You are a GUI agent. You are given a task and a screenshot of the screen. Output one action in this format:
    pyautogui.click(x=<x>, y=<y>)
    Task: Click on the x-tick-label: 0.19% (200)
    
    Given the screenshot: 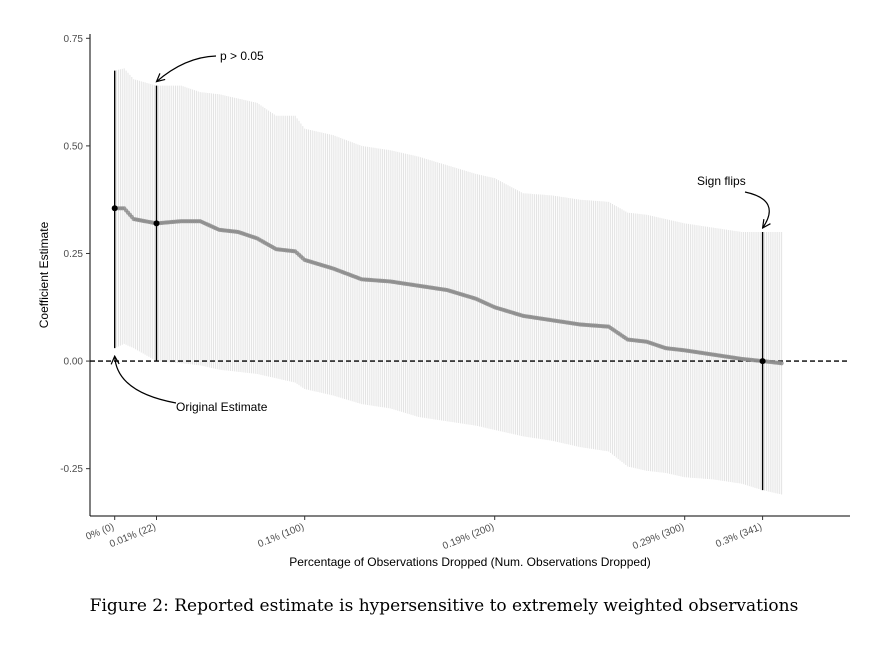 What is the action you would take?
    pyautogui.click(x=468, y=537)
    